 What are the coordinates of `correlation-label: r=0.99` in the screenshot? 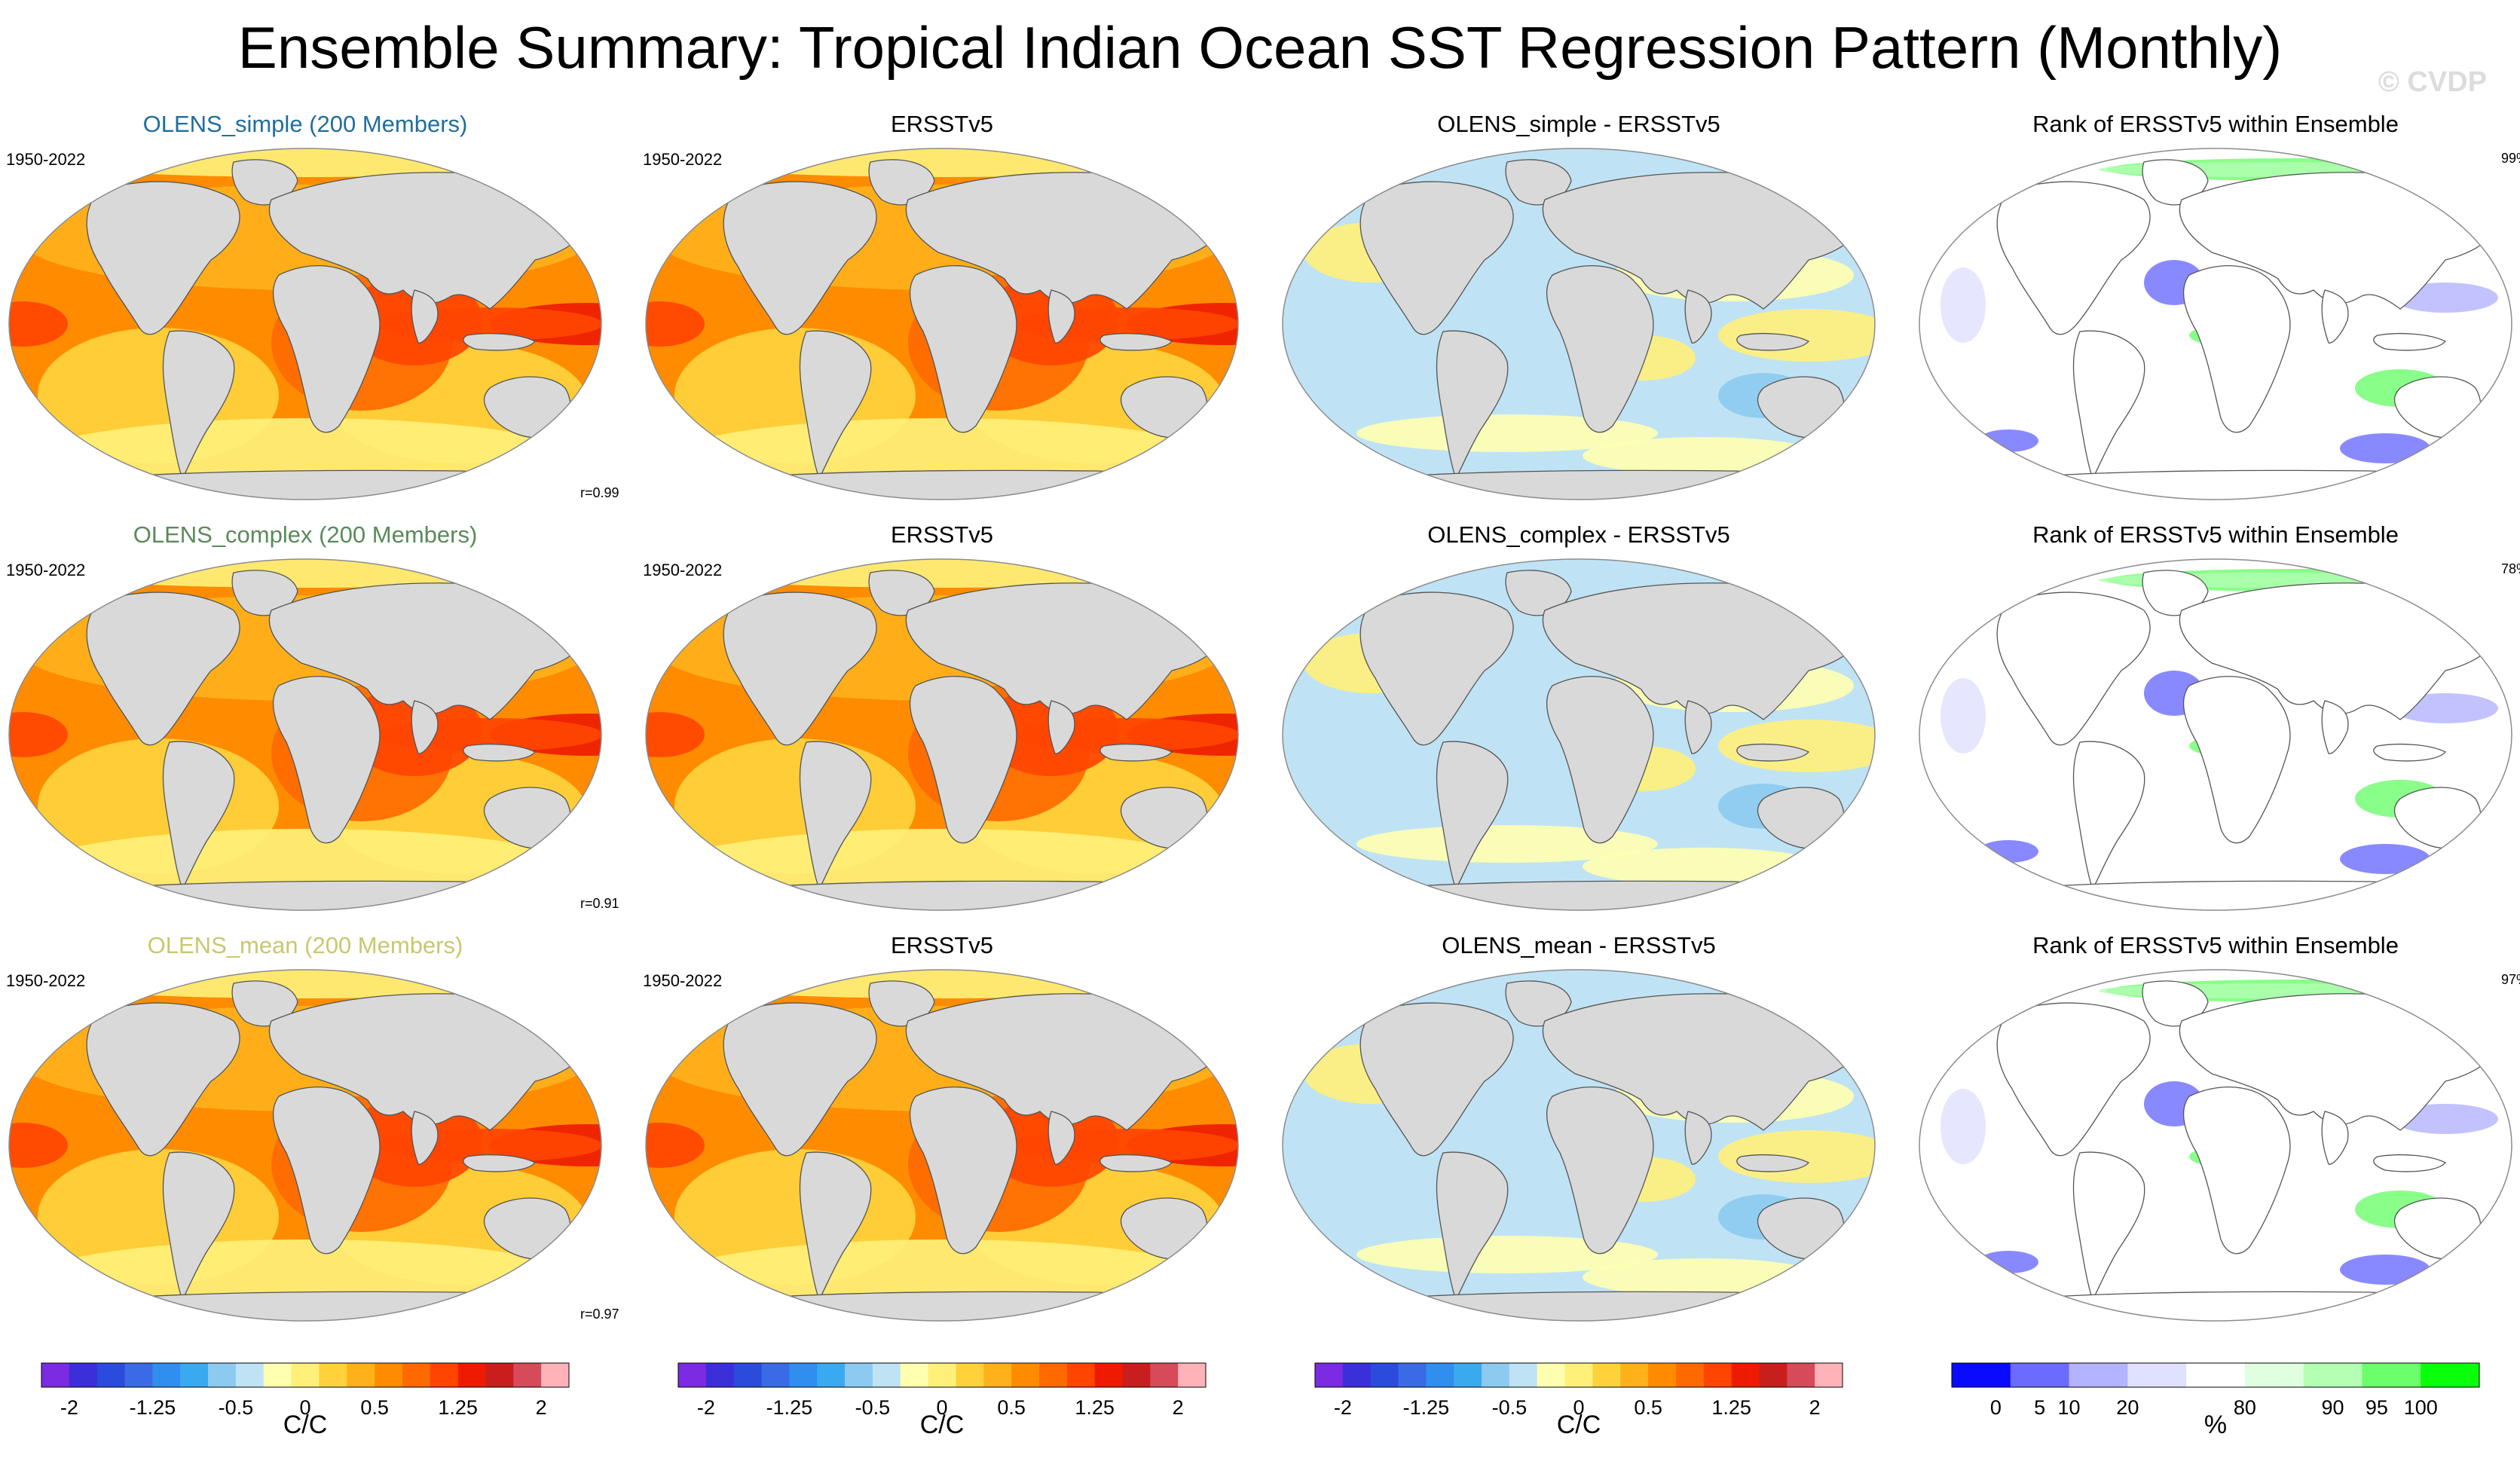 It's located at (599, 492).